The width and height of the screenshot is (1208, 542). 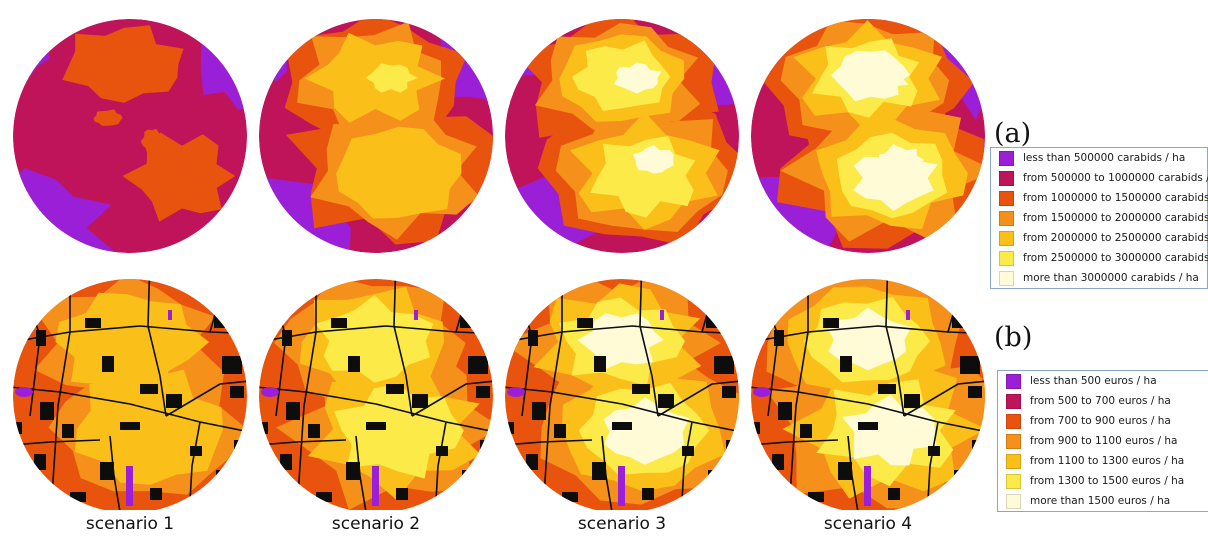 What do you see at coordinates (1111, 278) in the screenshot?
I see `legend-label: more than 3000000 carabids / ha` at bounding box center [1111, 278].